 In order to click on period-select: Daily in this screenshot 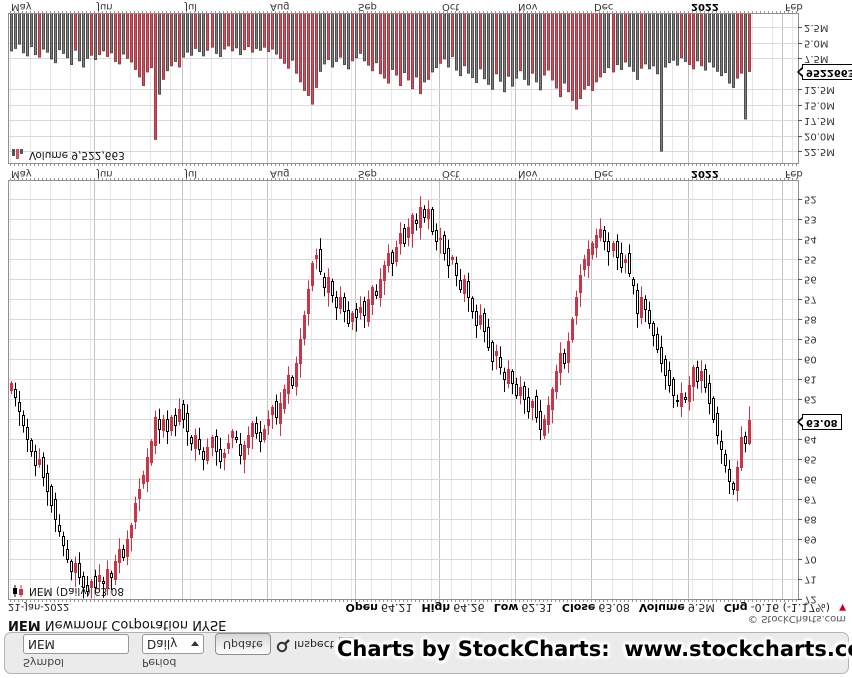, I will do `click(173, 644)`.